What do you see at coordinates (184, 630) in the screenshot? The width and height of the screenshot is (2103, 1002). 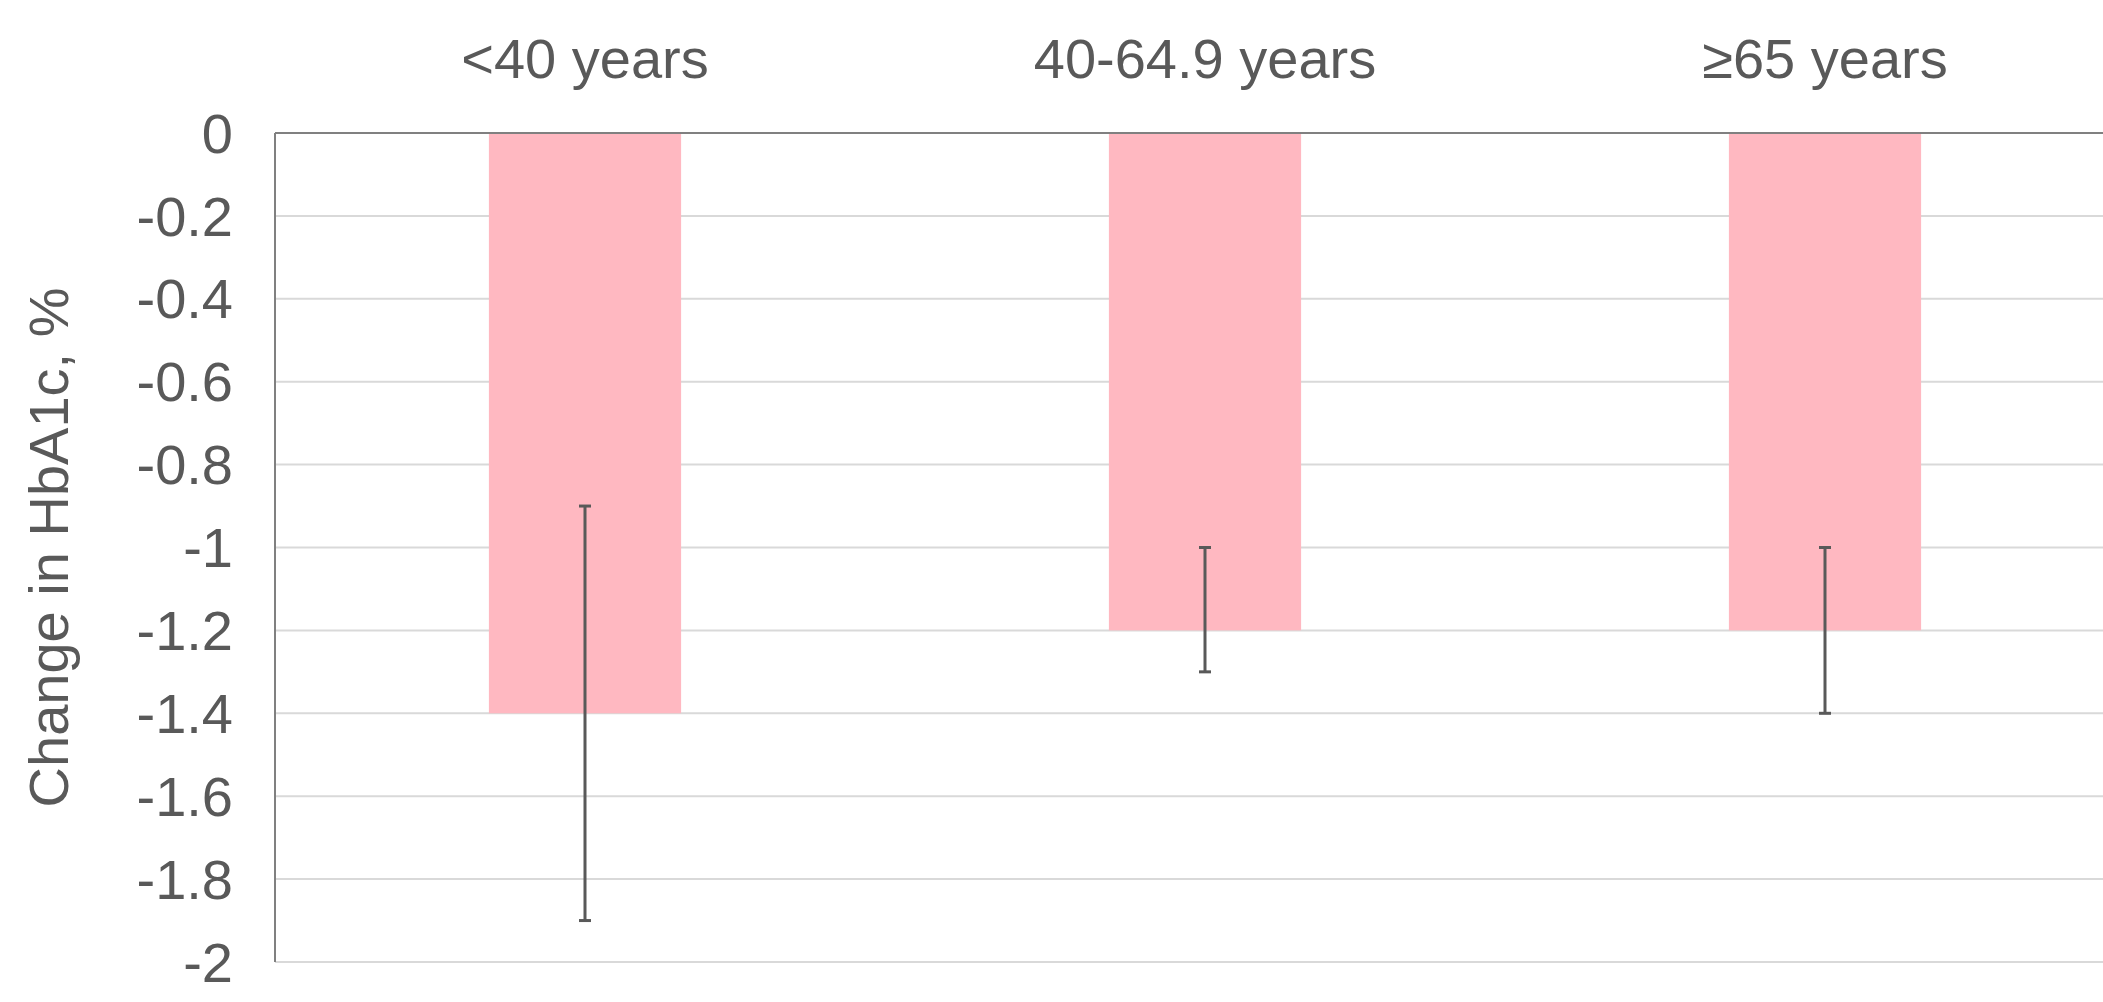 I see `y-tick-label: -1.2` at bounding box center [184, 630].